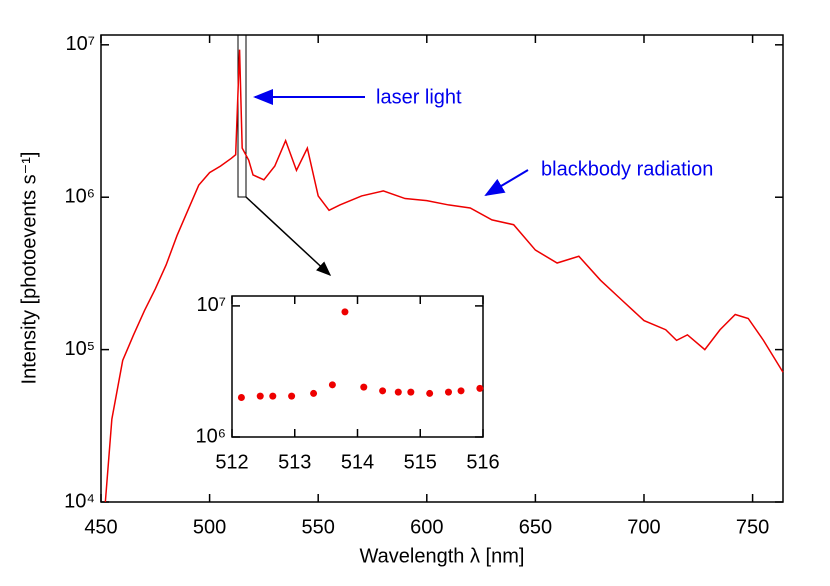 This screenshot has width=830, height=586. What do you see at coordinates (643, 527) in the screenshot?
I see `x-tick-label: 700` at bounding box center [643, 527].